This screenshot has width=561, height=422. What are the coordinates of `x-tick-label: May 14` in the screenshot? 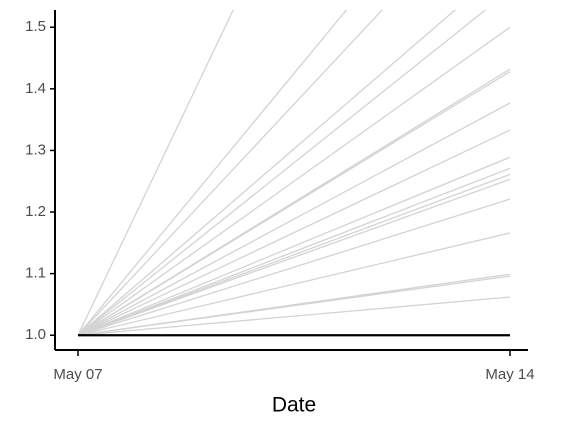 It's located at (509, 374).